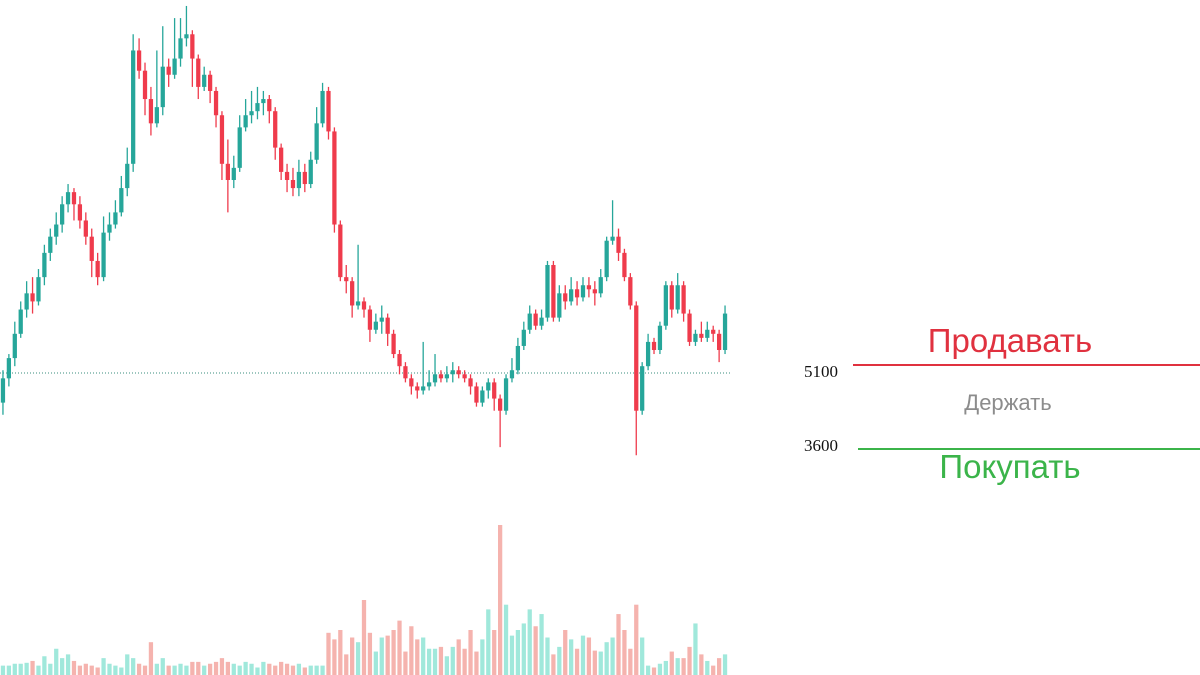  What do you see at coordinates (1026, 365) in the screenshot?
I see `sell-level-line` at bounding box center [1026, 365].